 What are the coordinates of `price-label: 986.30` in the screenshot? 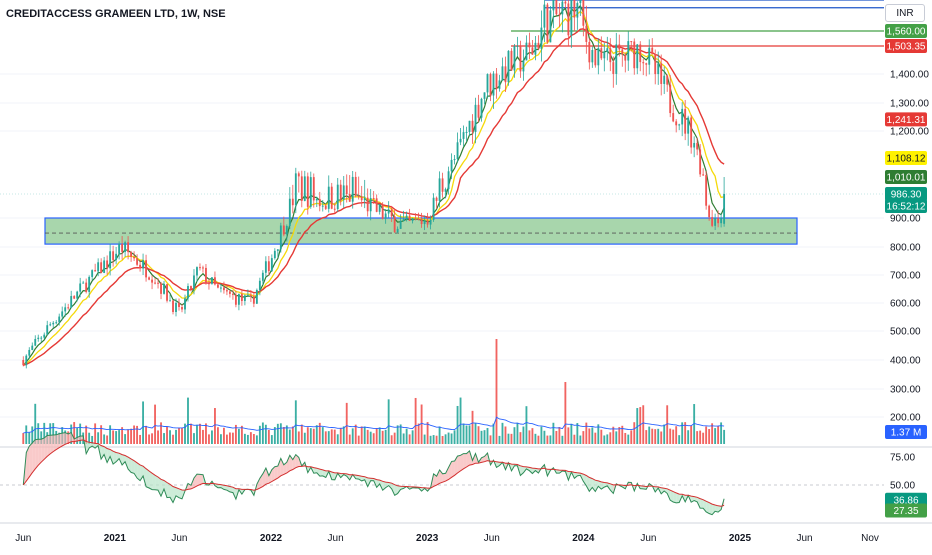 It's located at (906, 195).